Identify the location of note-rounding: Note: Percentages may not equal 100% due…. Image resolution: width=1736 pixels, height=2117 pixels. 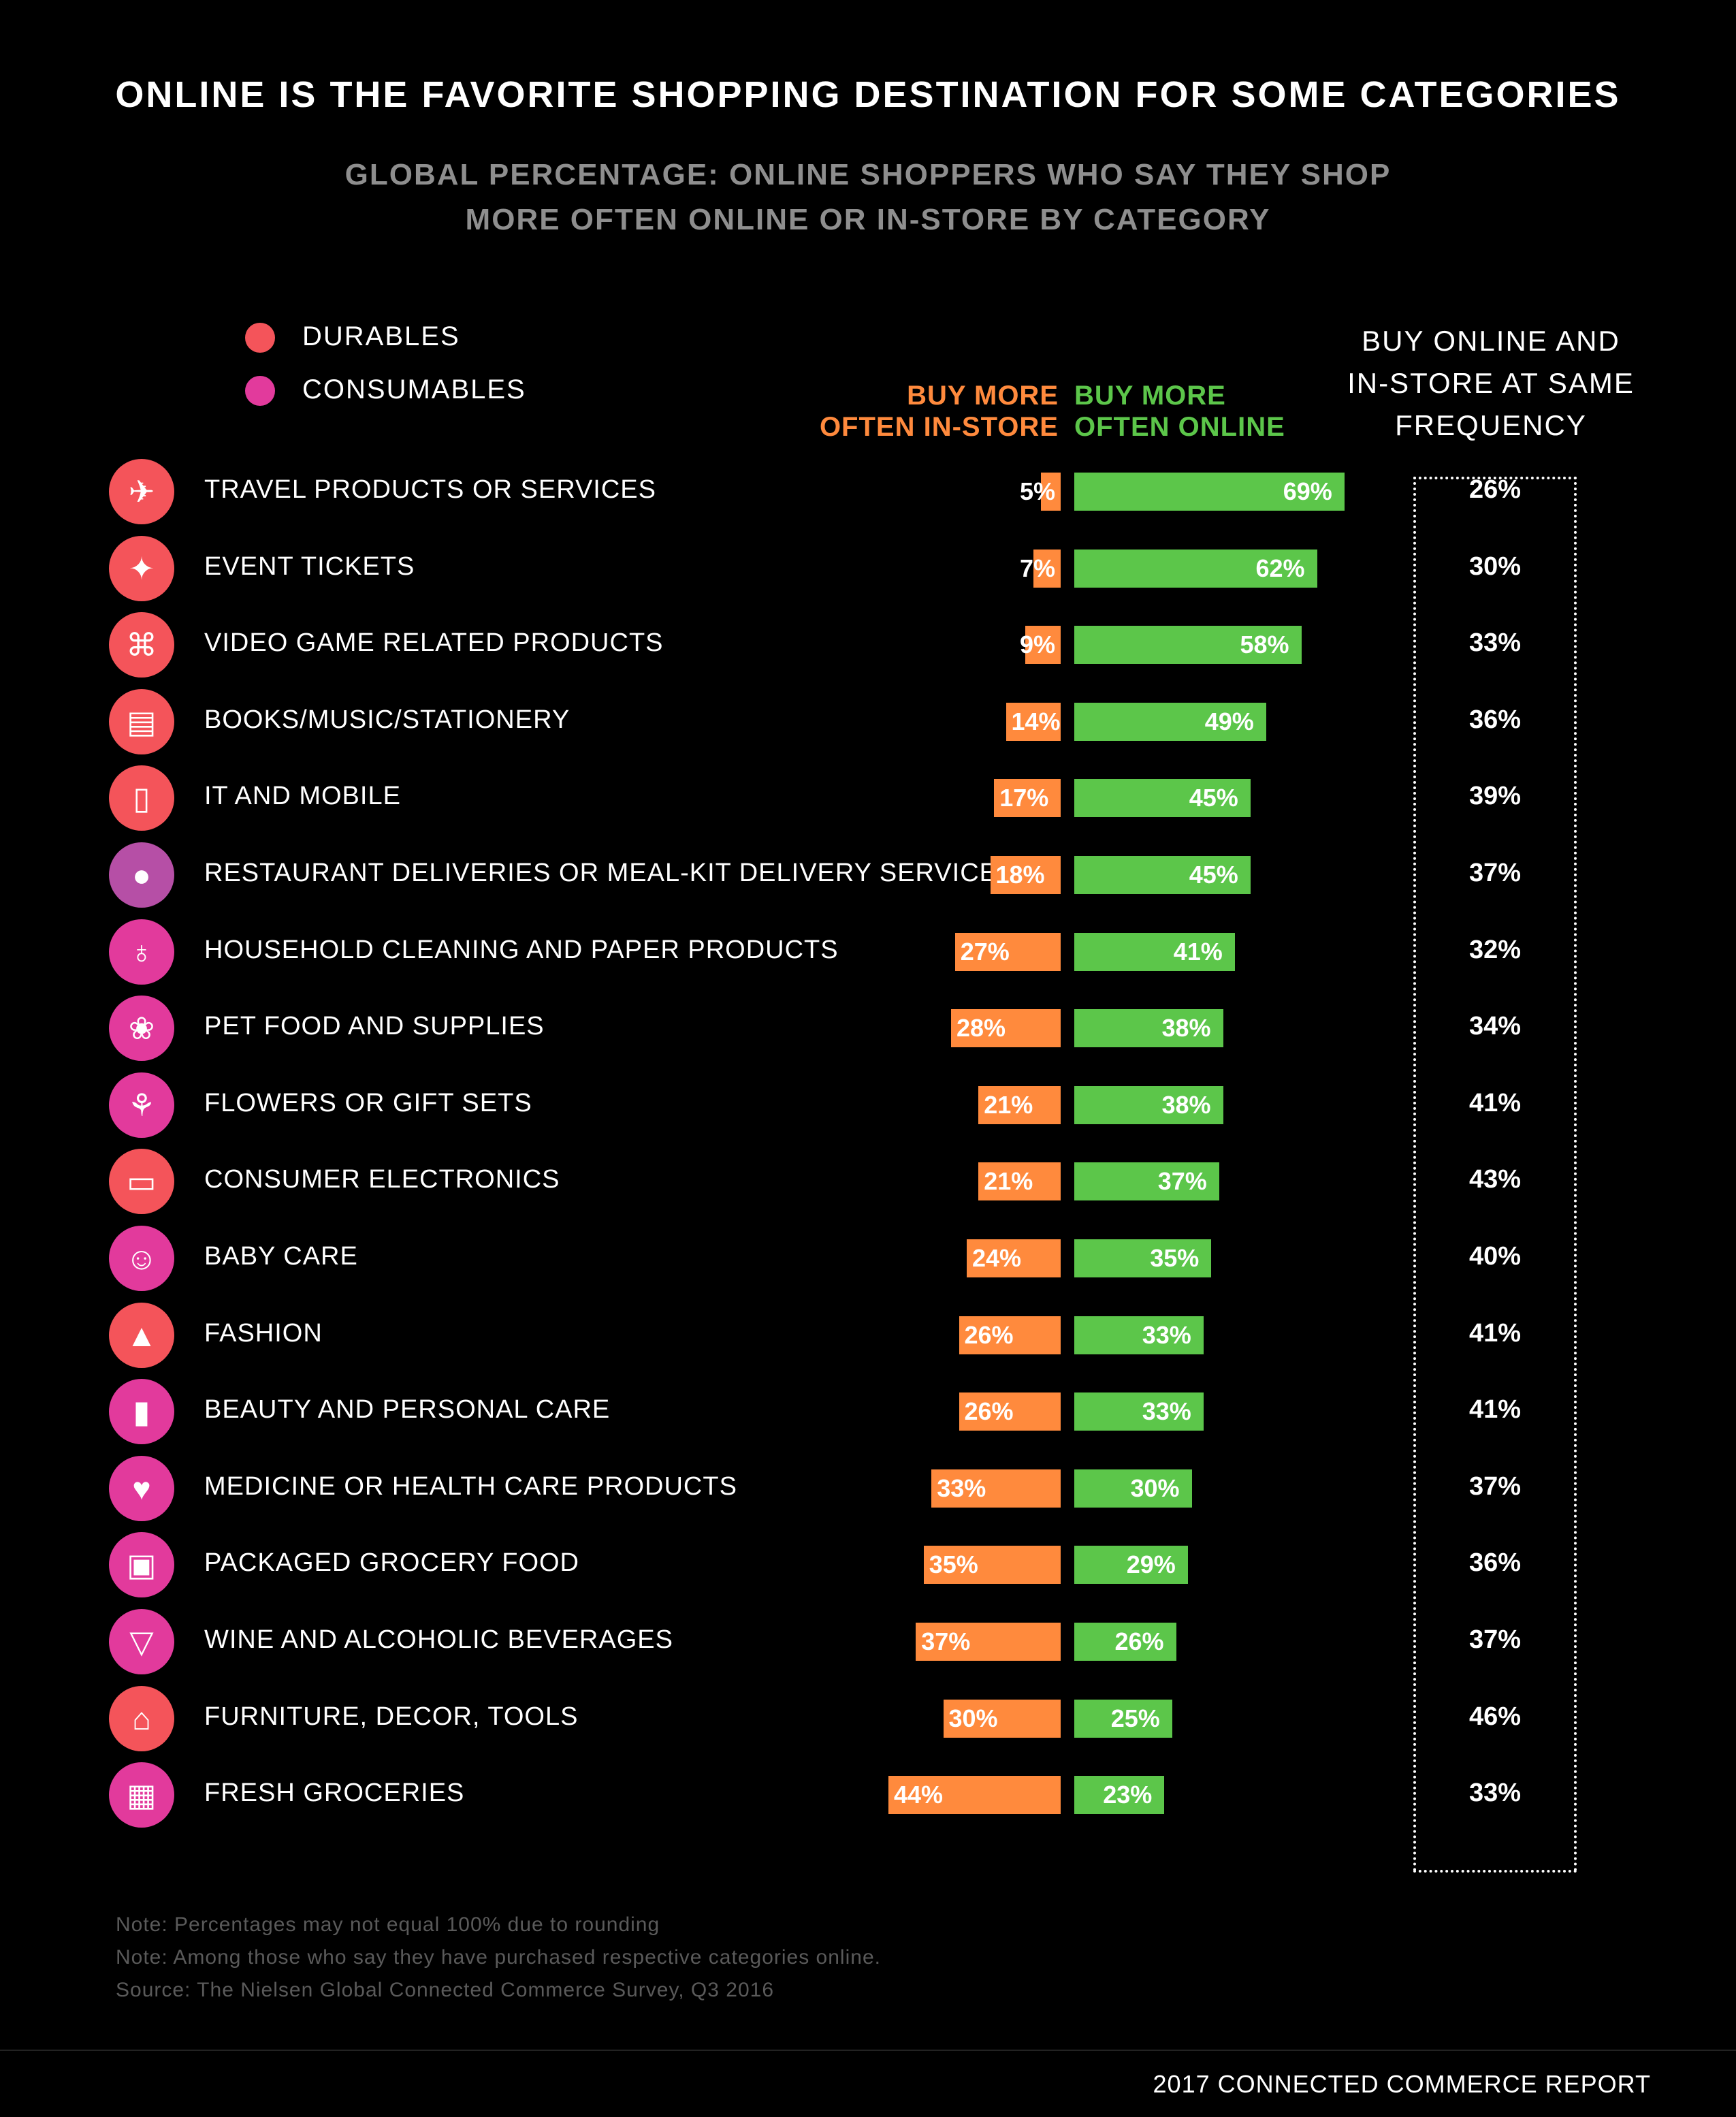
(388, 1924).